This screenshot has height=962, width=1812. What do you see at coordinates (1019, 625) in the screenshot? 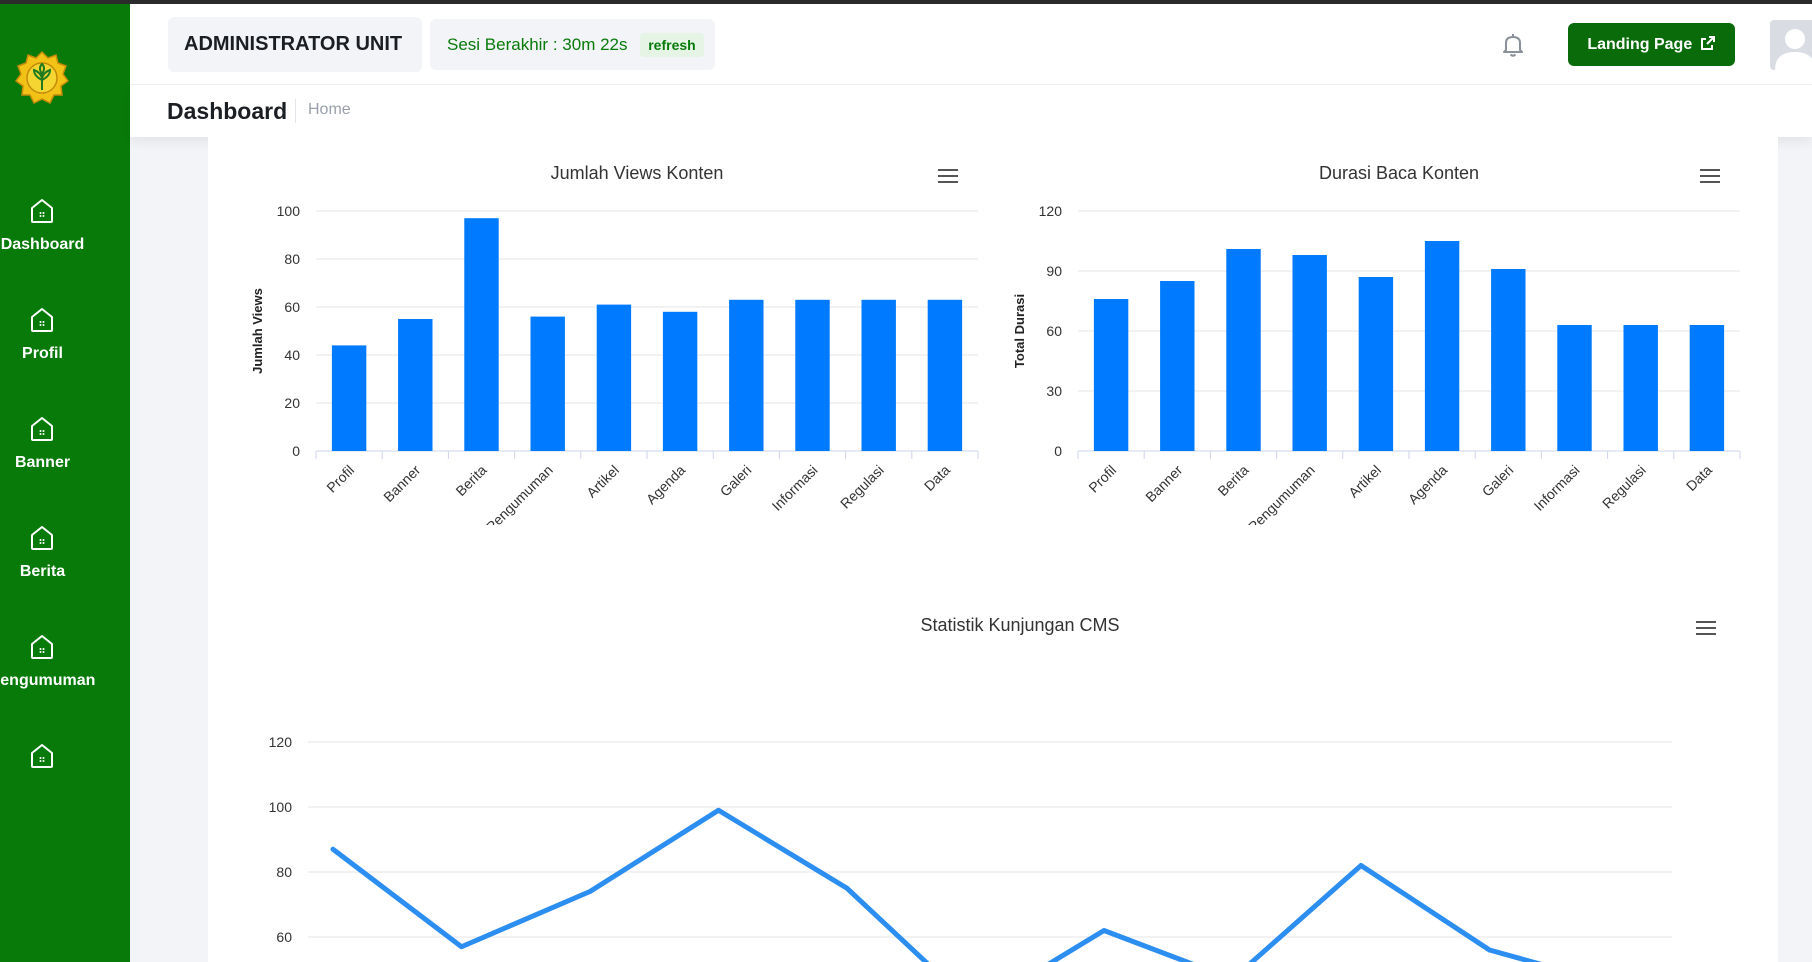
I see `chart-title: Statistik Kunjungan CMS` at bounding box center [1019, 625].